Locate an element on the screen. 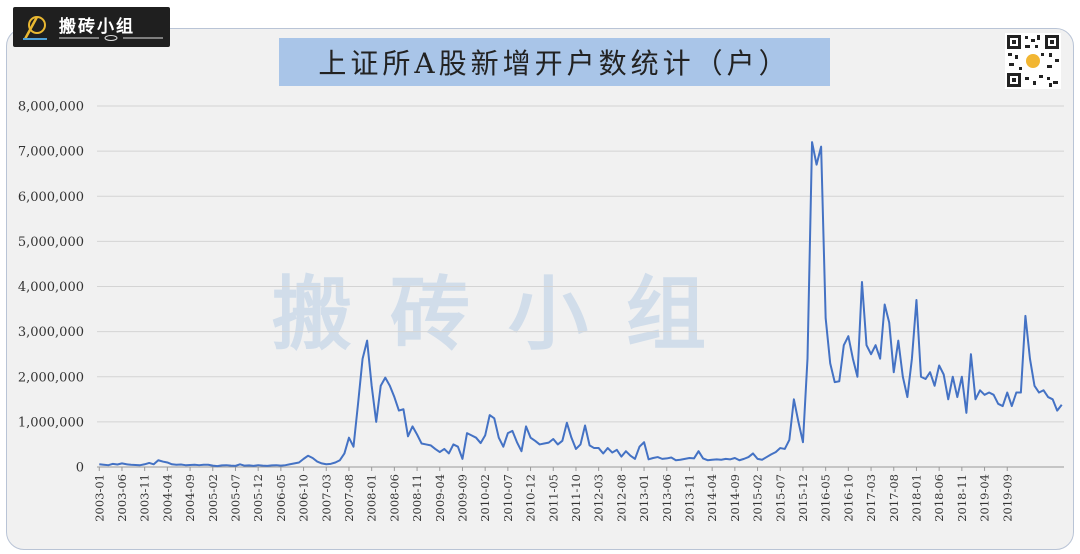  x-tick-label: 2006-10 is located at coordinates (304, 498).